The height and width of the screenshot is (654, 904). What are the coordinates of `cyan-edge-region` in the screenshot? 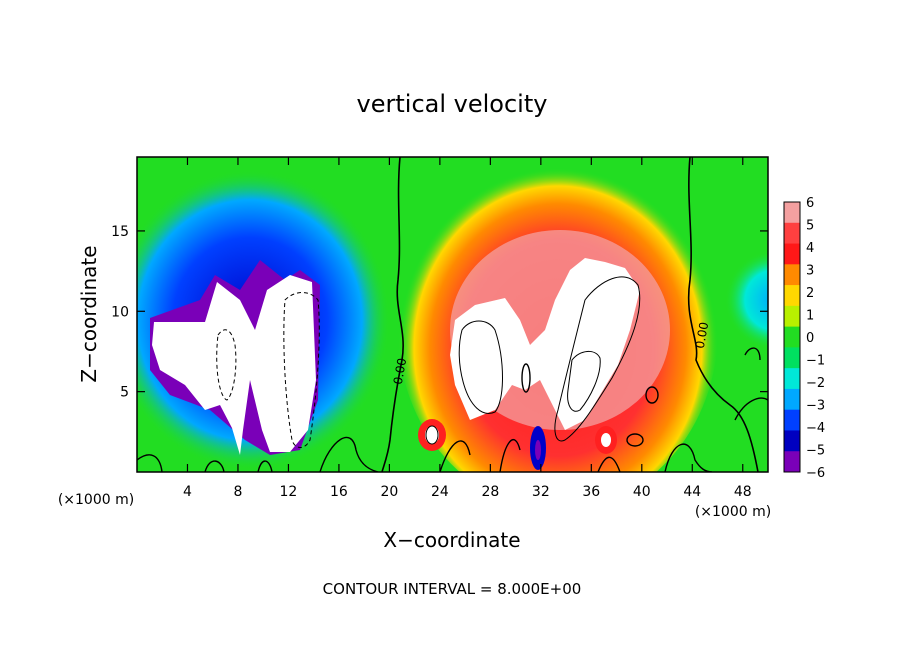 It's located at (746, 300).